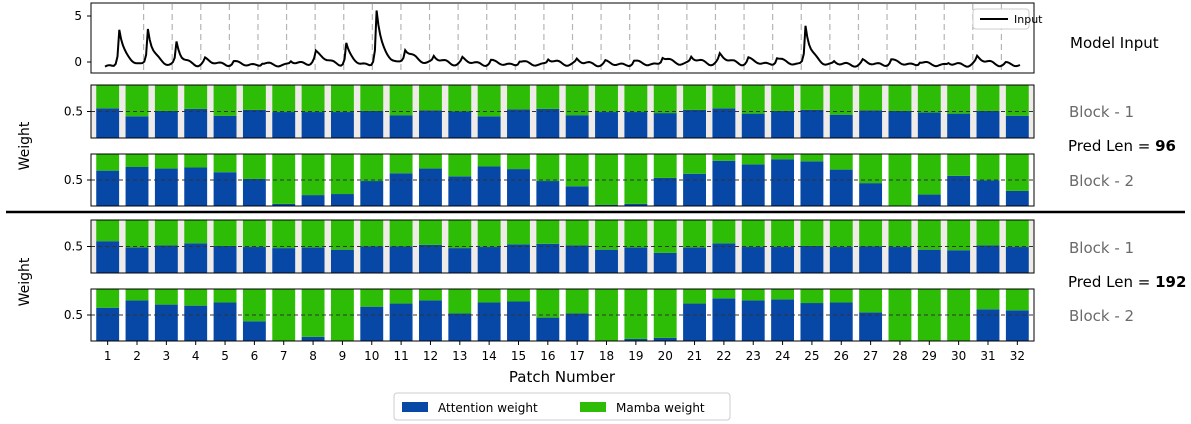 The width and height of the screenshot is (1191, 424). What do you see at coordinates (1028, 19) in the screenshot?
I see `input-legend-label: Input` at bounding box center [1028, 19].